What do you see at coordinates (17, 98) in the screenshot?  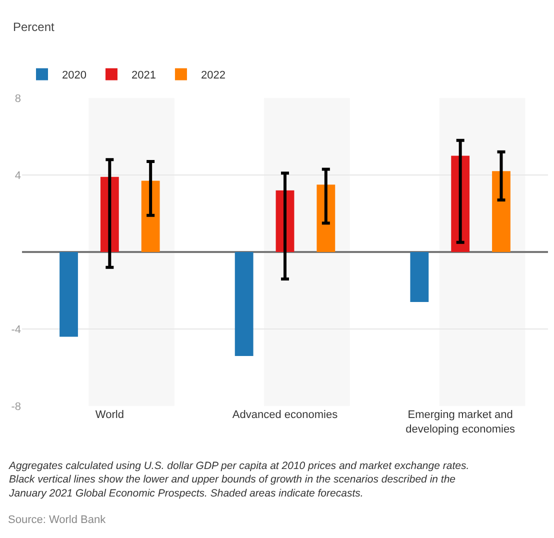 I see `y-tick-label: 8` at bounding box center [17, 98].